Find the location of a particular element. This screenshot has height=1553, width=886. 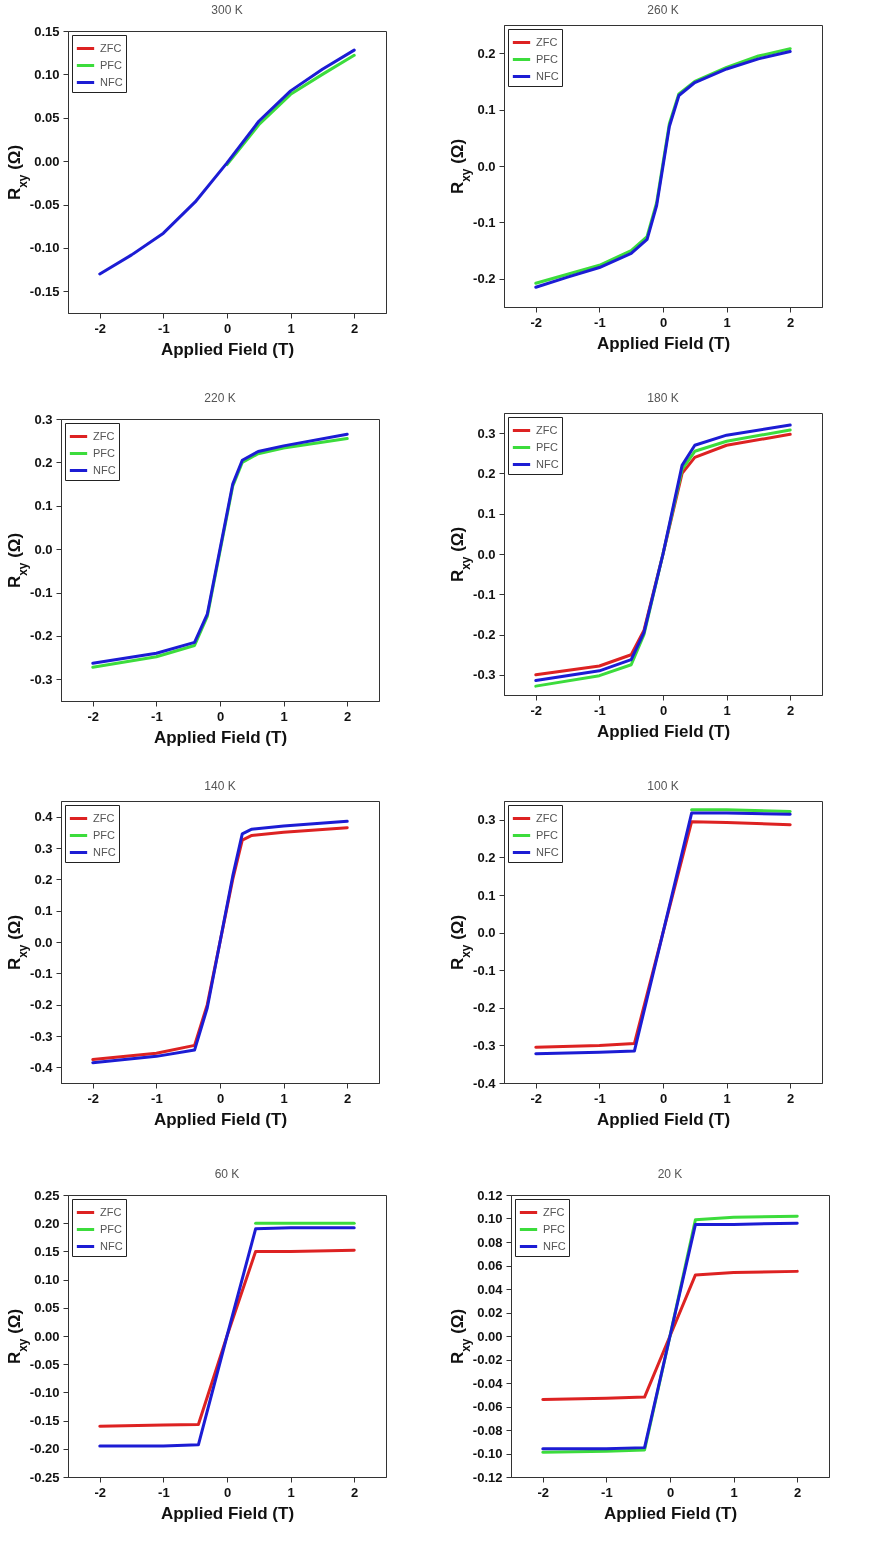

y-tick-label: -0.10 is located at coordinates (487, 1453).